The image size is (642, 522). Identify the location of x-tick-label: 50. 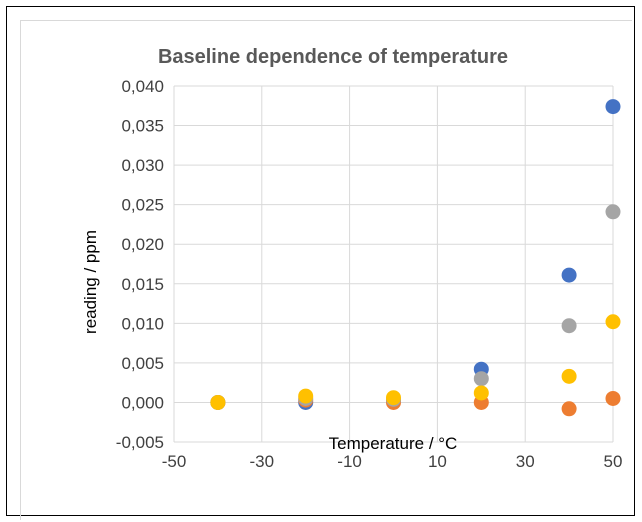
(613, 461).